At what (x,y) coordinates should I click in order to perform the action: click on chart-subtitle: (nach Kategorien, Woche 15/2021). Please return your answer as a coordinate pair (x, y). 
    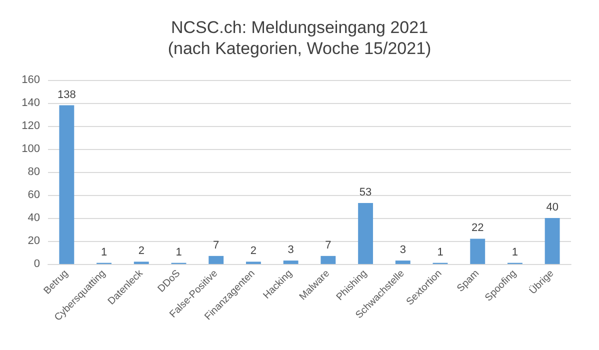
    Looking at the image, I should click on (300, 48).